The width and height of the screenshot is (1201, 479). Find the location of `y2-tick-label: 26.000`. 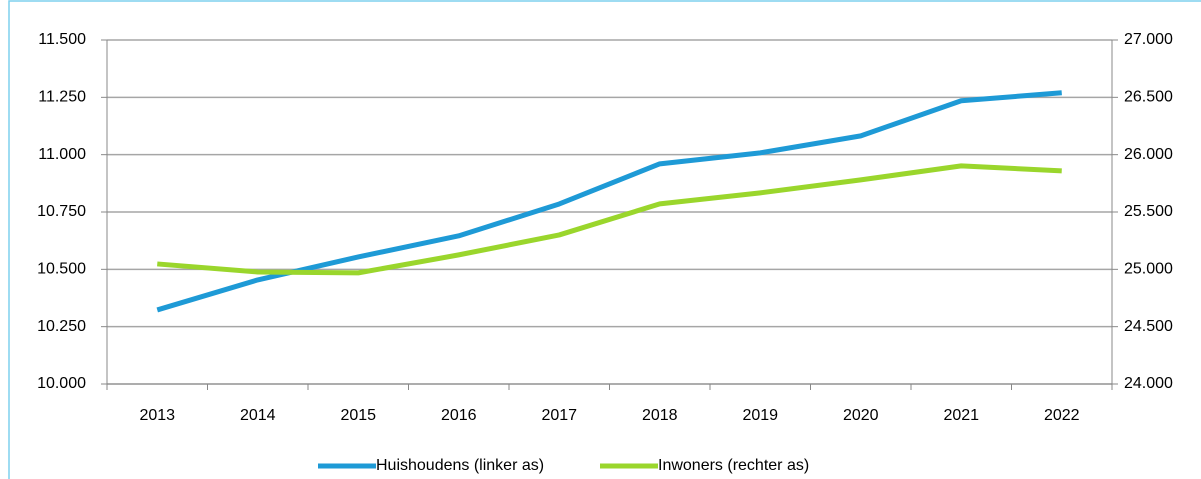

y2-tick-label: 26.000 is located at coordinates (1148, 154).